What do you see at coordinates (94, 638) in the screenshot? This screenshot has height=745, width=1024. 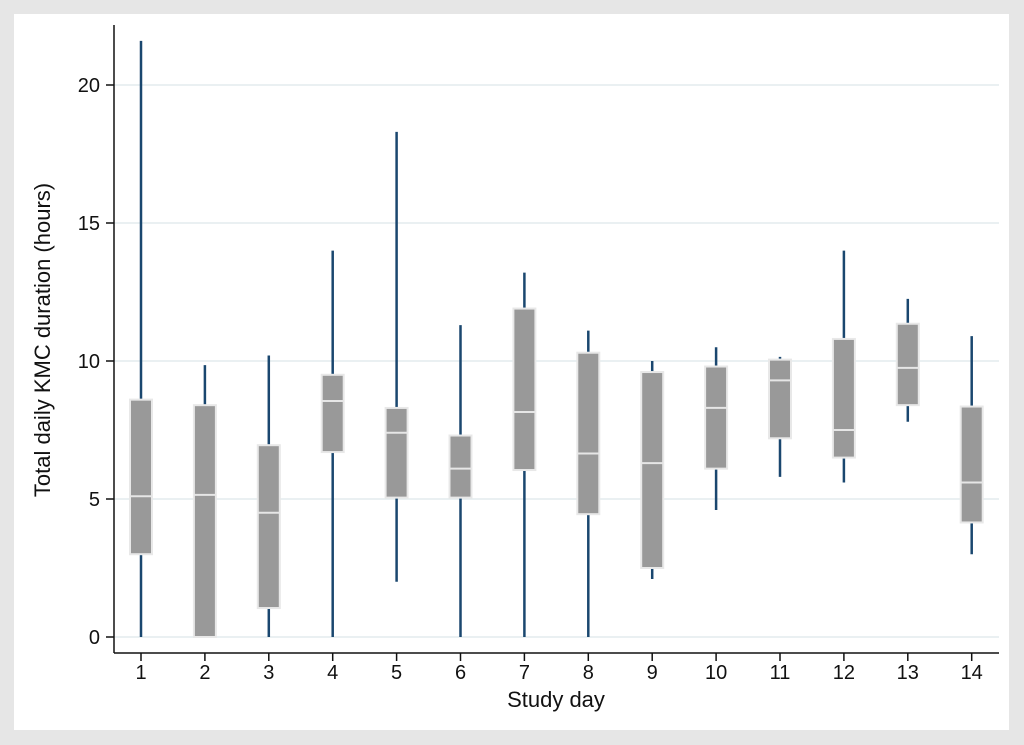 I see `y-tick-label: 0` at bounding box center [94, 638].